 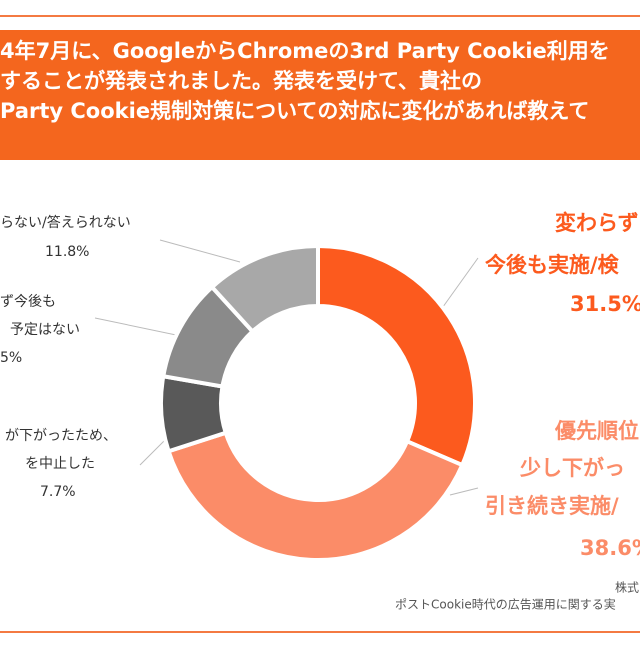 What do you see at coordinates (61, 436) in the screenshot?
I see `segment-label: が下がったため、` at bounding box center [61, 436].